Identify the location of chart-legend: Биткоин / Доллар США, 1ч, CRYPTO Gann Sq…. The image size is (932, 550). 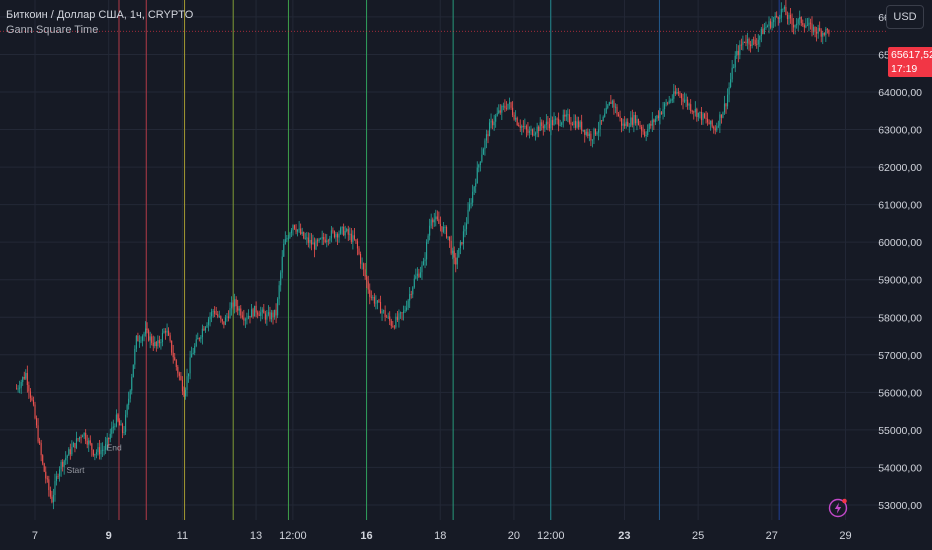
(99, 23).